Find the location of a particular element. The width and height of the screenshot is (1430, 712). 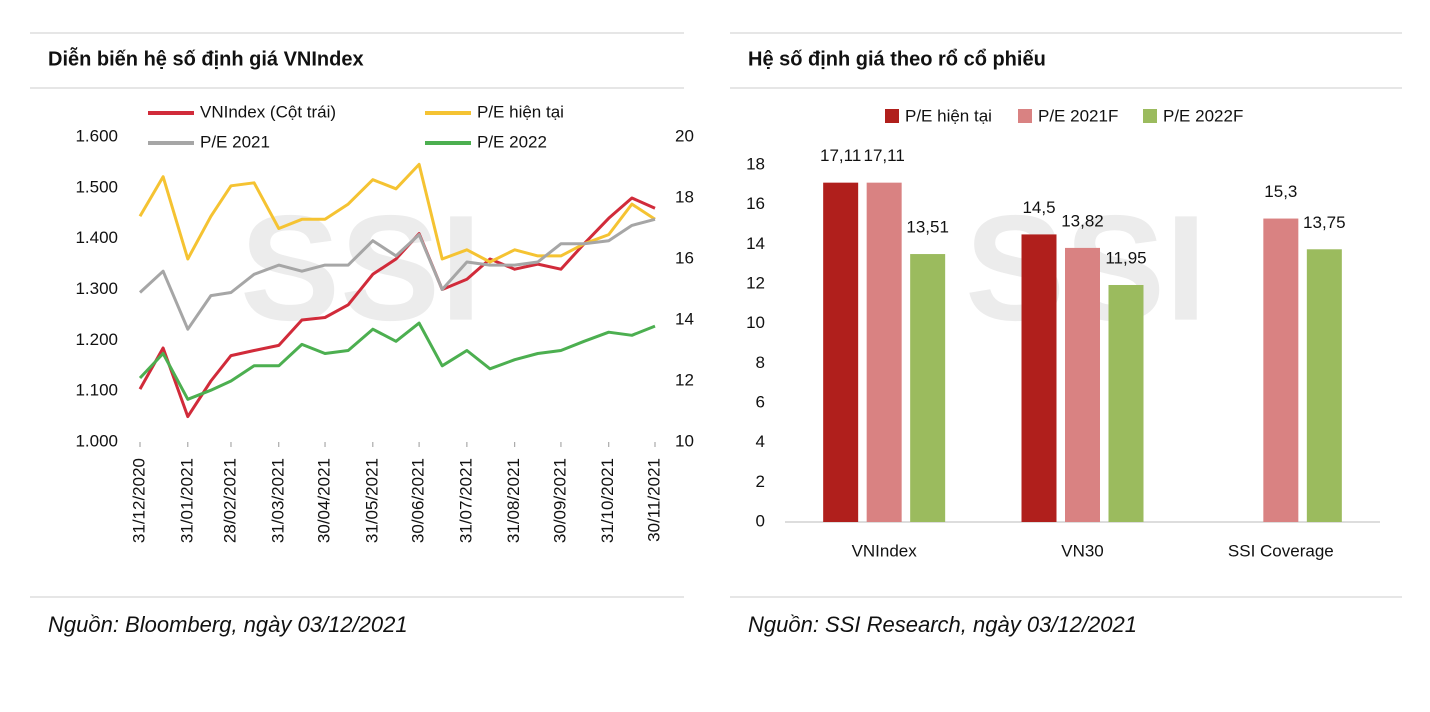

y-tick-label: 1.400 is located at coordinates (96, 237).